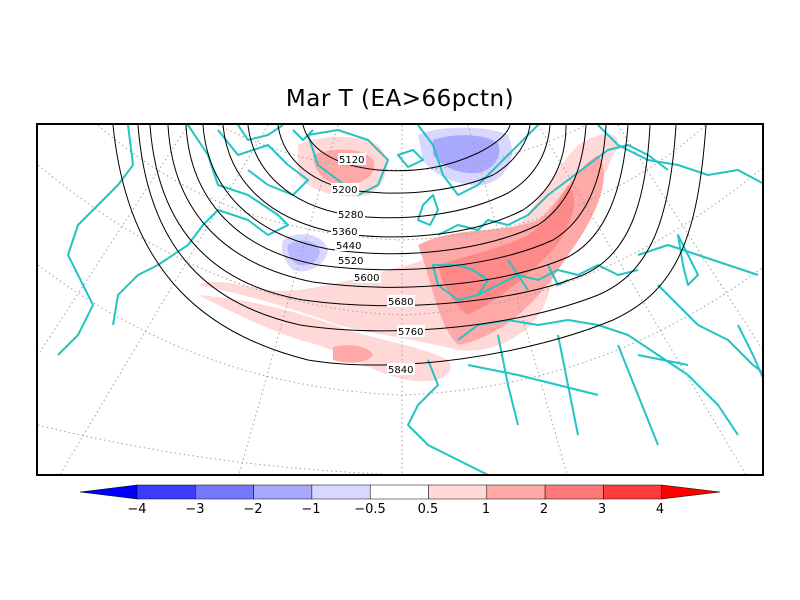 This screenshot has height=600, width=800. Describe the element at coordinates (303, 253) in the screenshot. I see `cold-anomaly-atlantic-core` at that location.